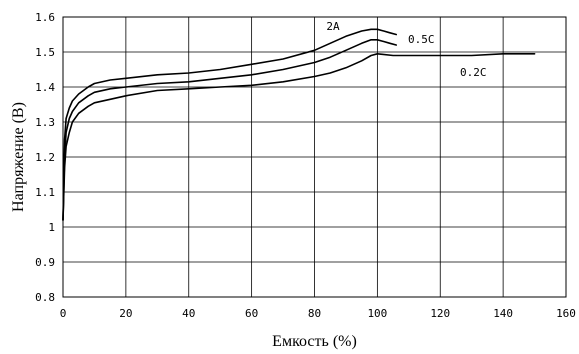 Image resolution: width=579 pixels, height=354 pixels. I want to click on series-label-2: 0.2C, so click(473, 72).